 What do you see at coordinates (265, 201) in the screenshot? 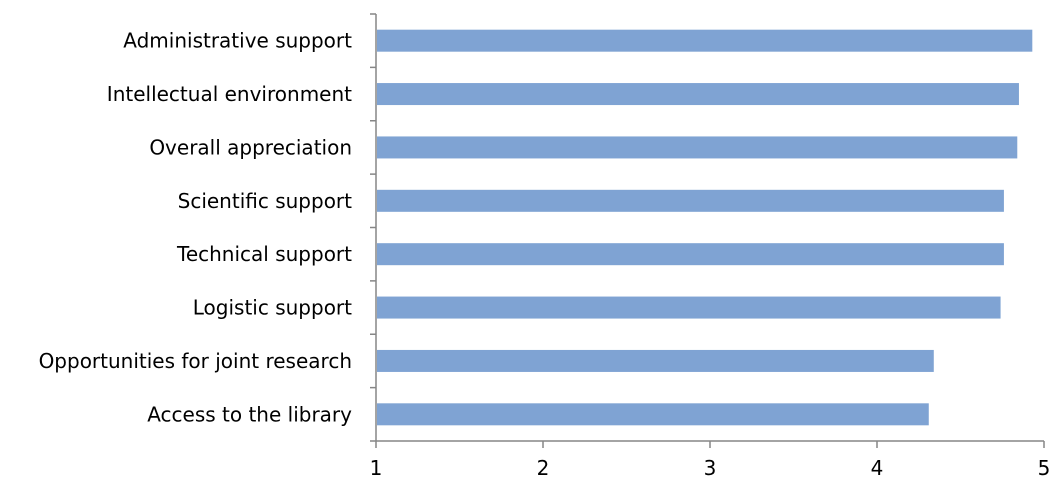
I see `category-label-3: Scientific support` at bounding box center [265, 201].